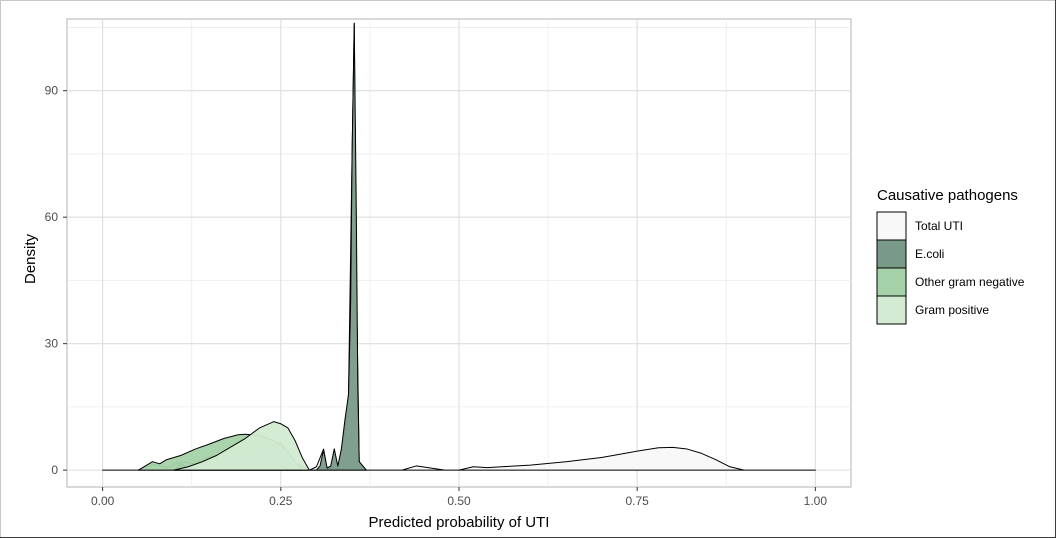  Describe the element at coordinates (891, 226) in the screenshot. I see `legend-key-total-uti` at that location.